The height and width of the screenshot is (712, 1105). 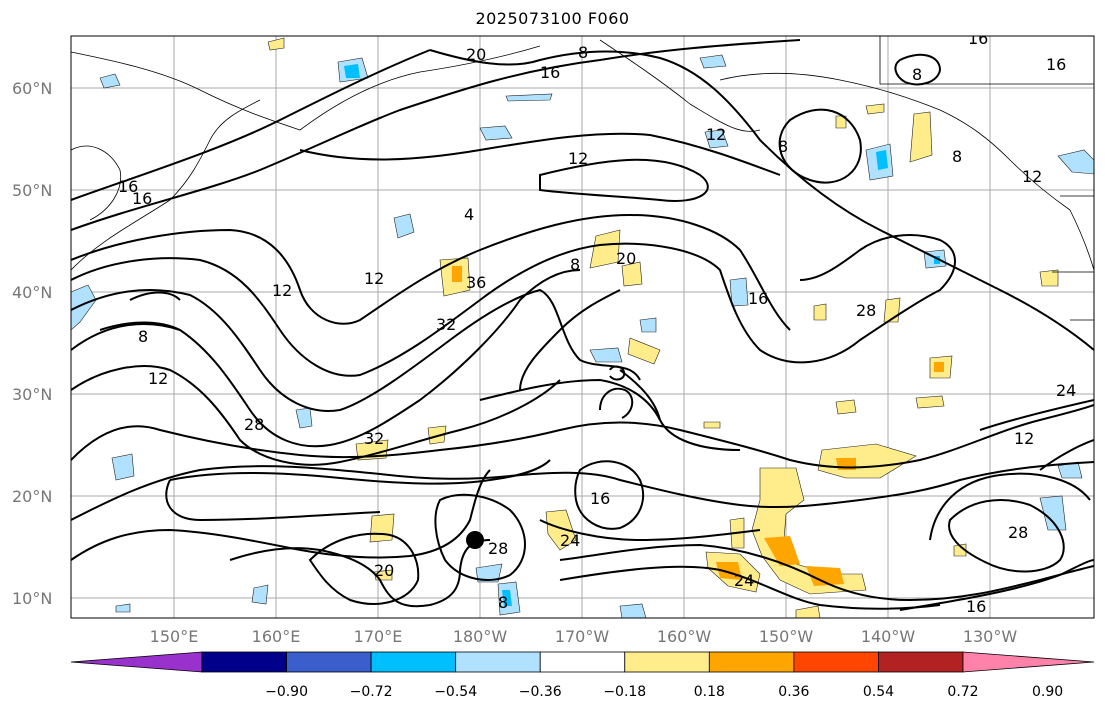 I want to click on map-title: 2025073100 F060, so click(x=552, y=18).